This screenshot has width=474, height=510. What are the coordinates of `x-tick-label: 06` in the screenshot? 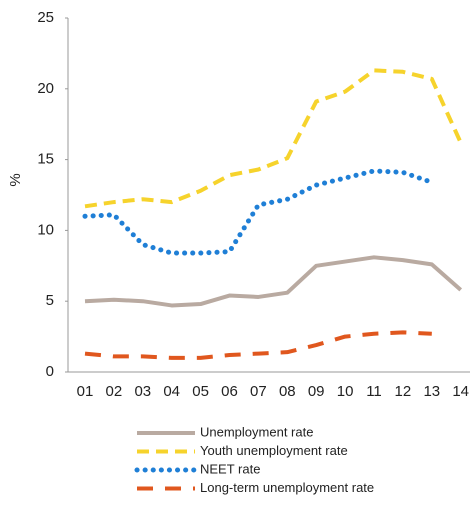 It's located at (229, 391).